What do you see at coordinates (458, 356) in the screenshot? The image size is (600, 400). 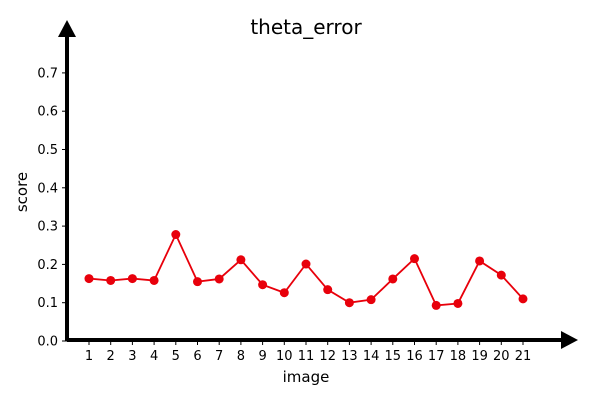 I see `x-tick-label: 18` at bounding box center [458, 356].